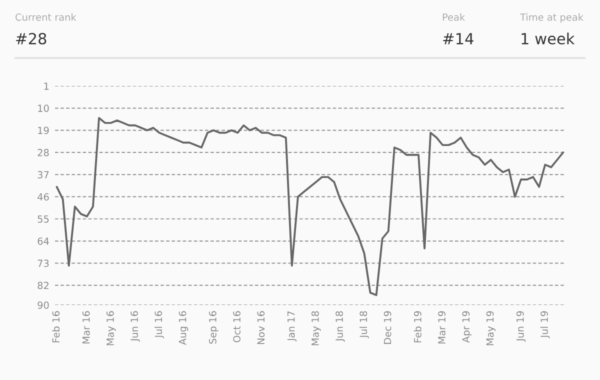  Describe the element at coordinates (111, 328) in the screenshot. I see `x-tick-label: May 16` at that location.